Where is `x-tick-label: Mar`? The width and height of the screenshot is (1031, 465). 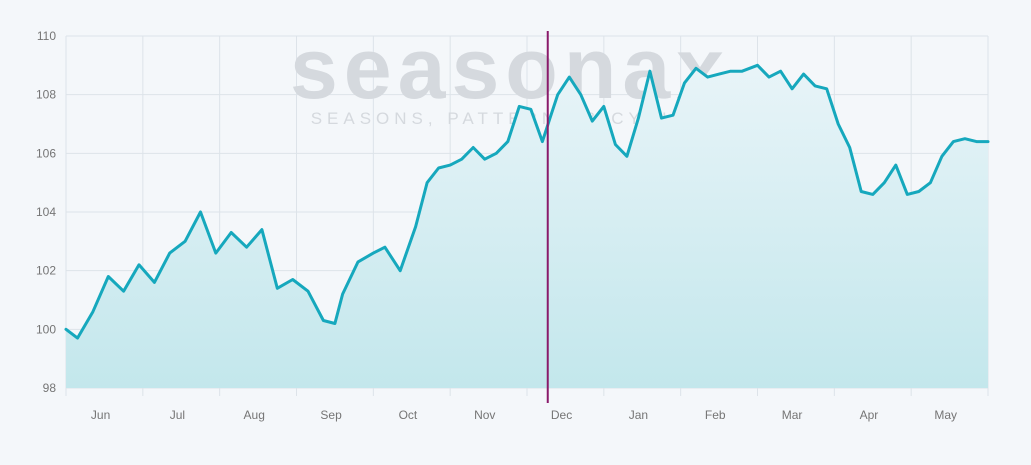
x-tick-label: Mar is located at coordinates (792, 415).